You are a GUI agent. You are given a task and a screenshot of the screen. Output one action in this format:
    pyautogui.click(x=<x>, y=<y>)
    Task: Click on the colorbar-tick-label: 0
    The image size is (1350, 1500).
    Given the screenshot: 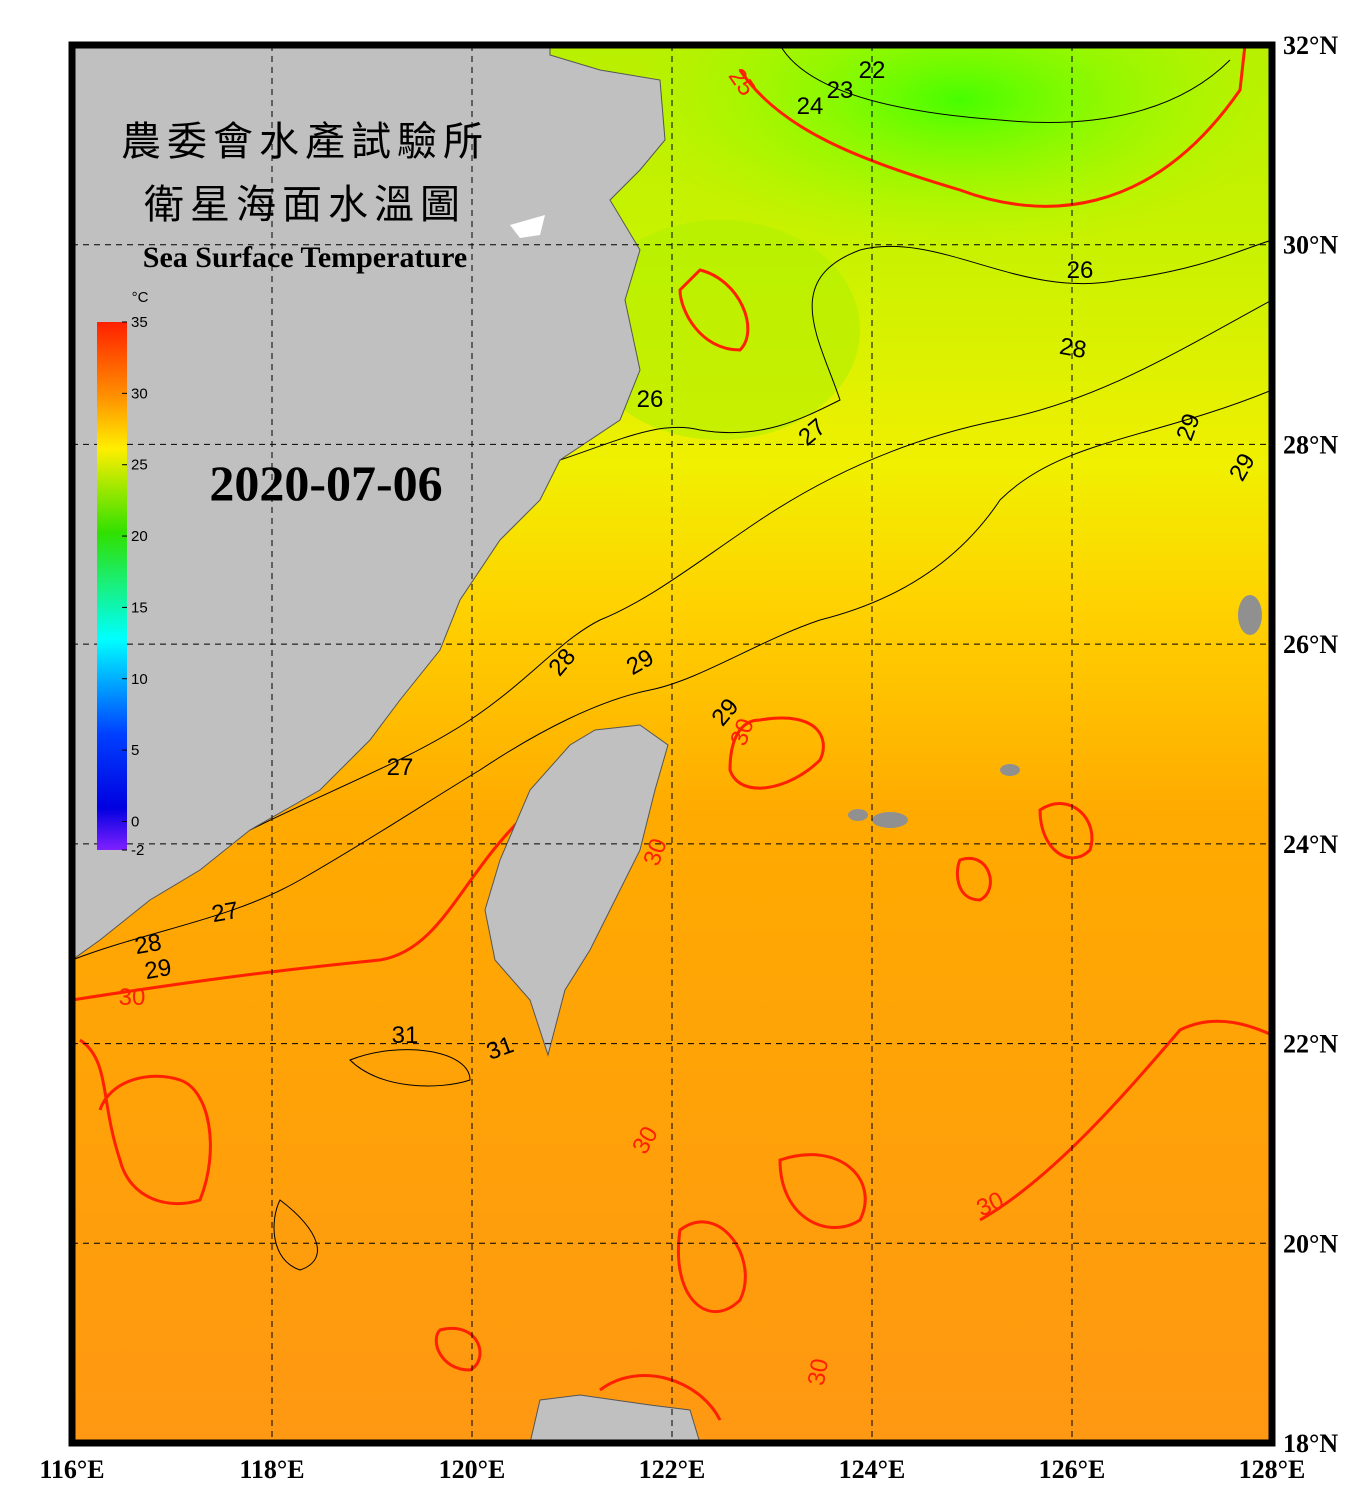 What is the action you would take?
    pyautogui.click(x=135, y=821)
    